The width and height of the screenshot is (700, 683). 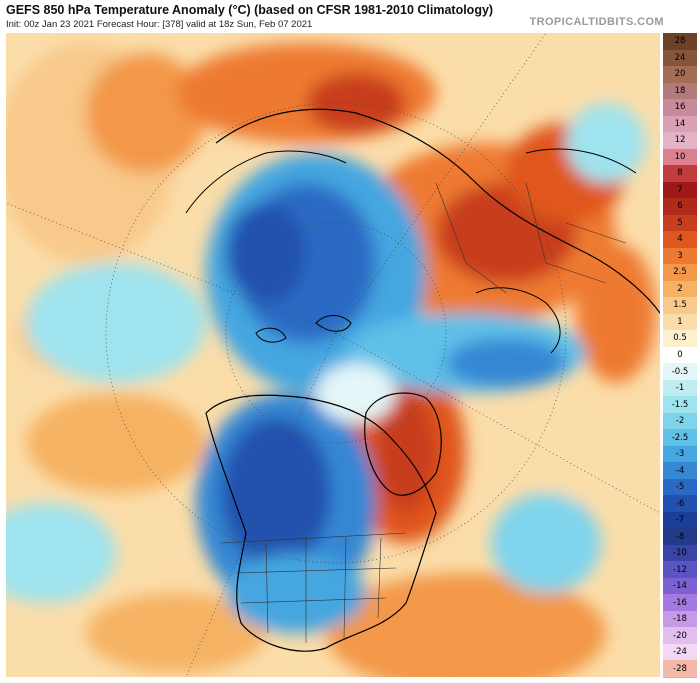 I want to click on colorbar-tick-label: -20, so click(x=680, y=635).